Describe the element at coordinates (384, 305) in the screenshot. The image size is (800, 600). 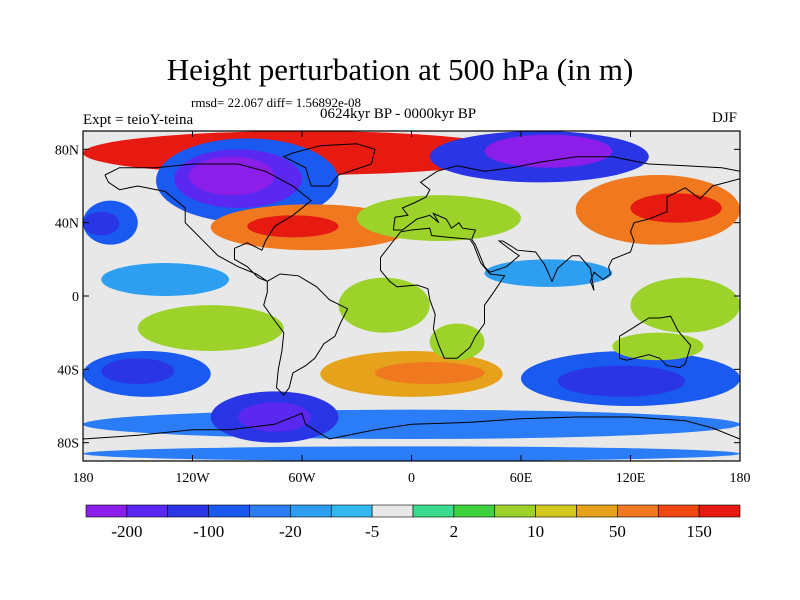
I see `contour-tropical-atlantic-green` at that location.